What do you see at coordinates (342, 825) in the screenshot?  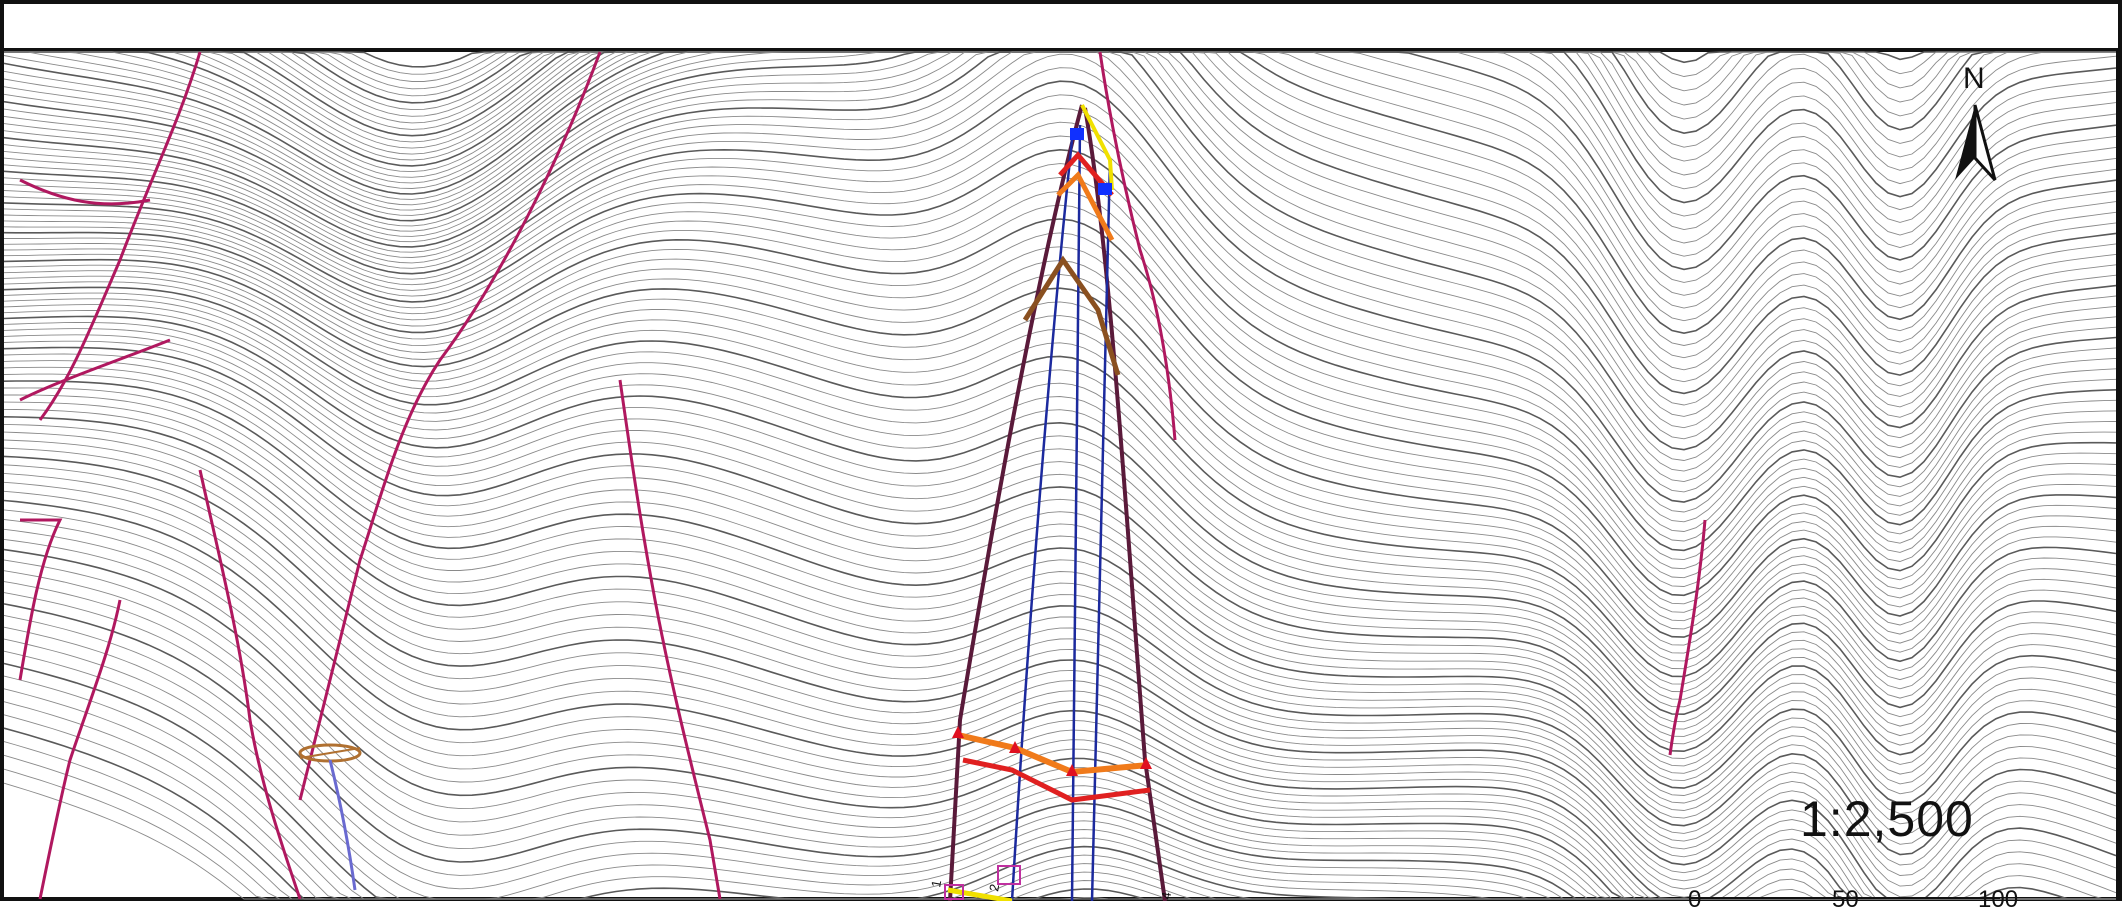 I see `channel-left` at bounding box center [342, 825].